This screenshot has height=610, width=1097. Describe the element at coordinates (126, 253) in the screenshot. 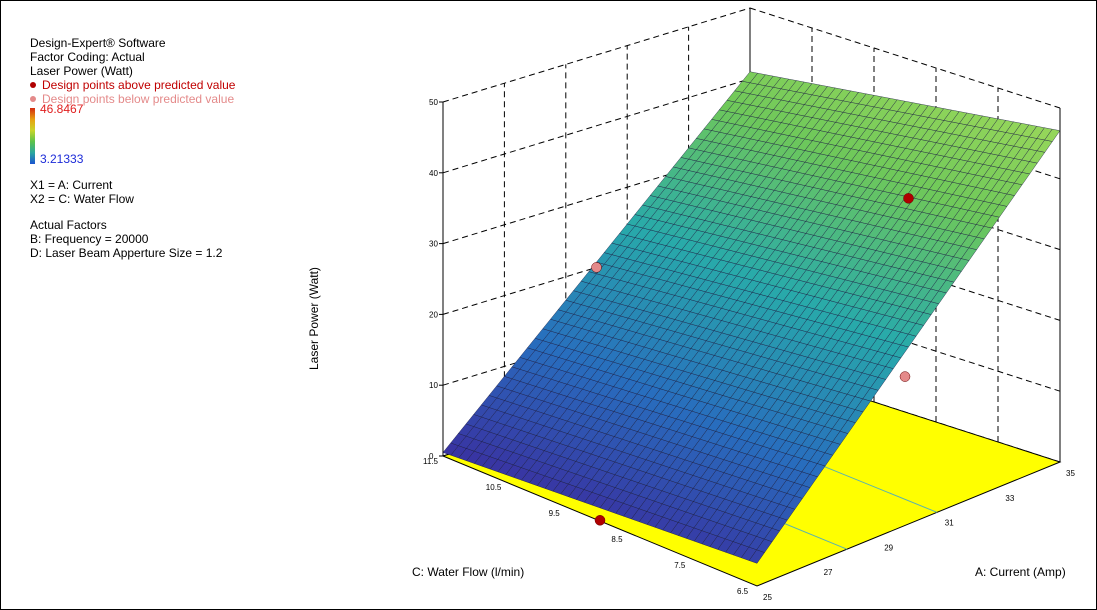

I see `factor-aperture: D: Laser Beam Apperture Size = 1.2` at that location.